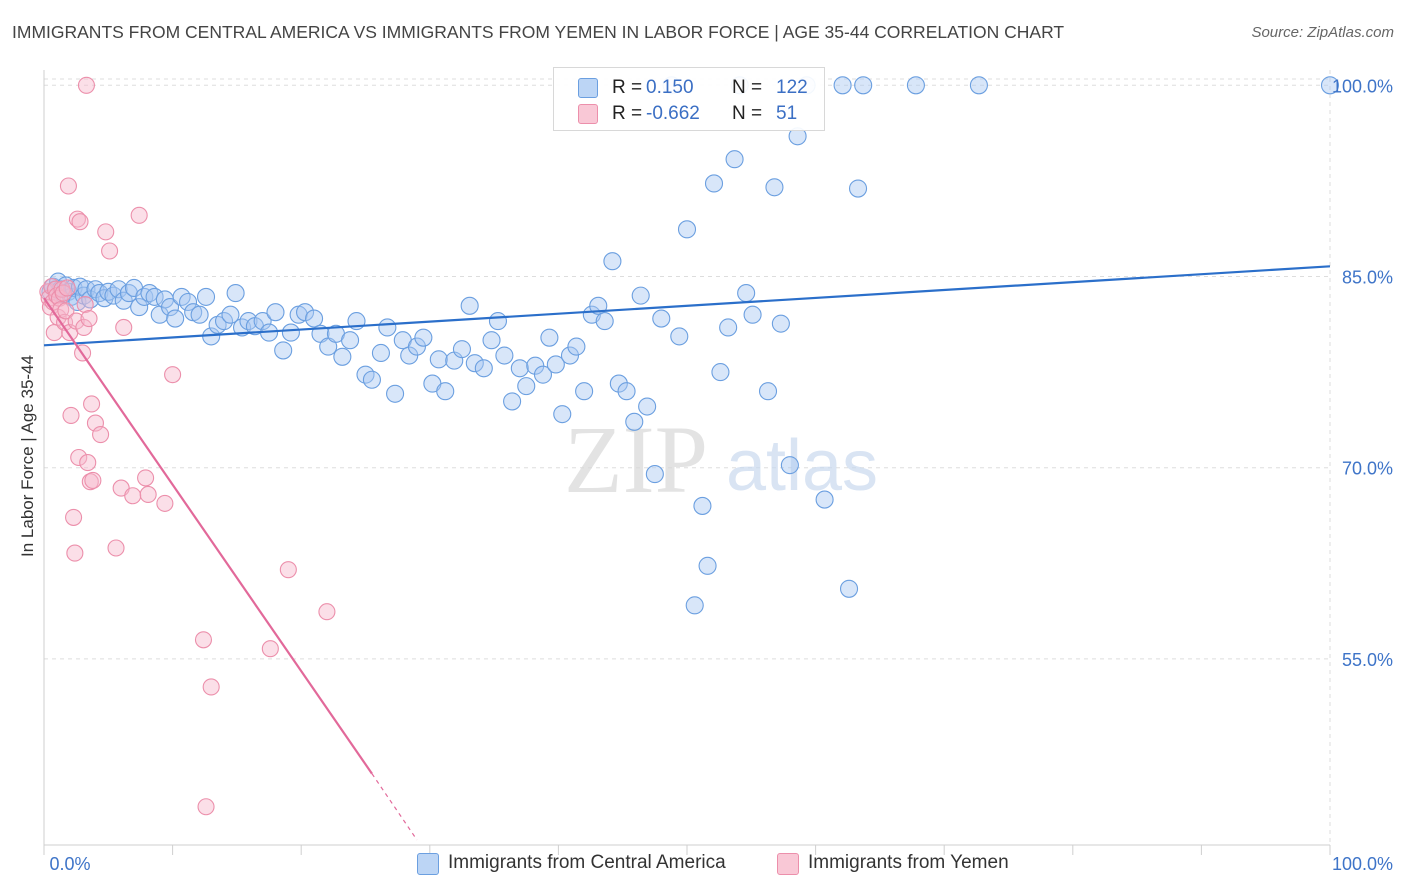  Describe the element at coordinates (802, 466) in the screenshot. I see `watermark-atlas: atlas` at that location.